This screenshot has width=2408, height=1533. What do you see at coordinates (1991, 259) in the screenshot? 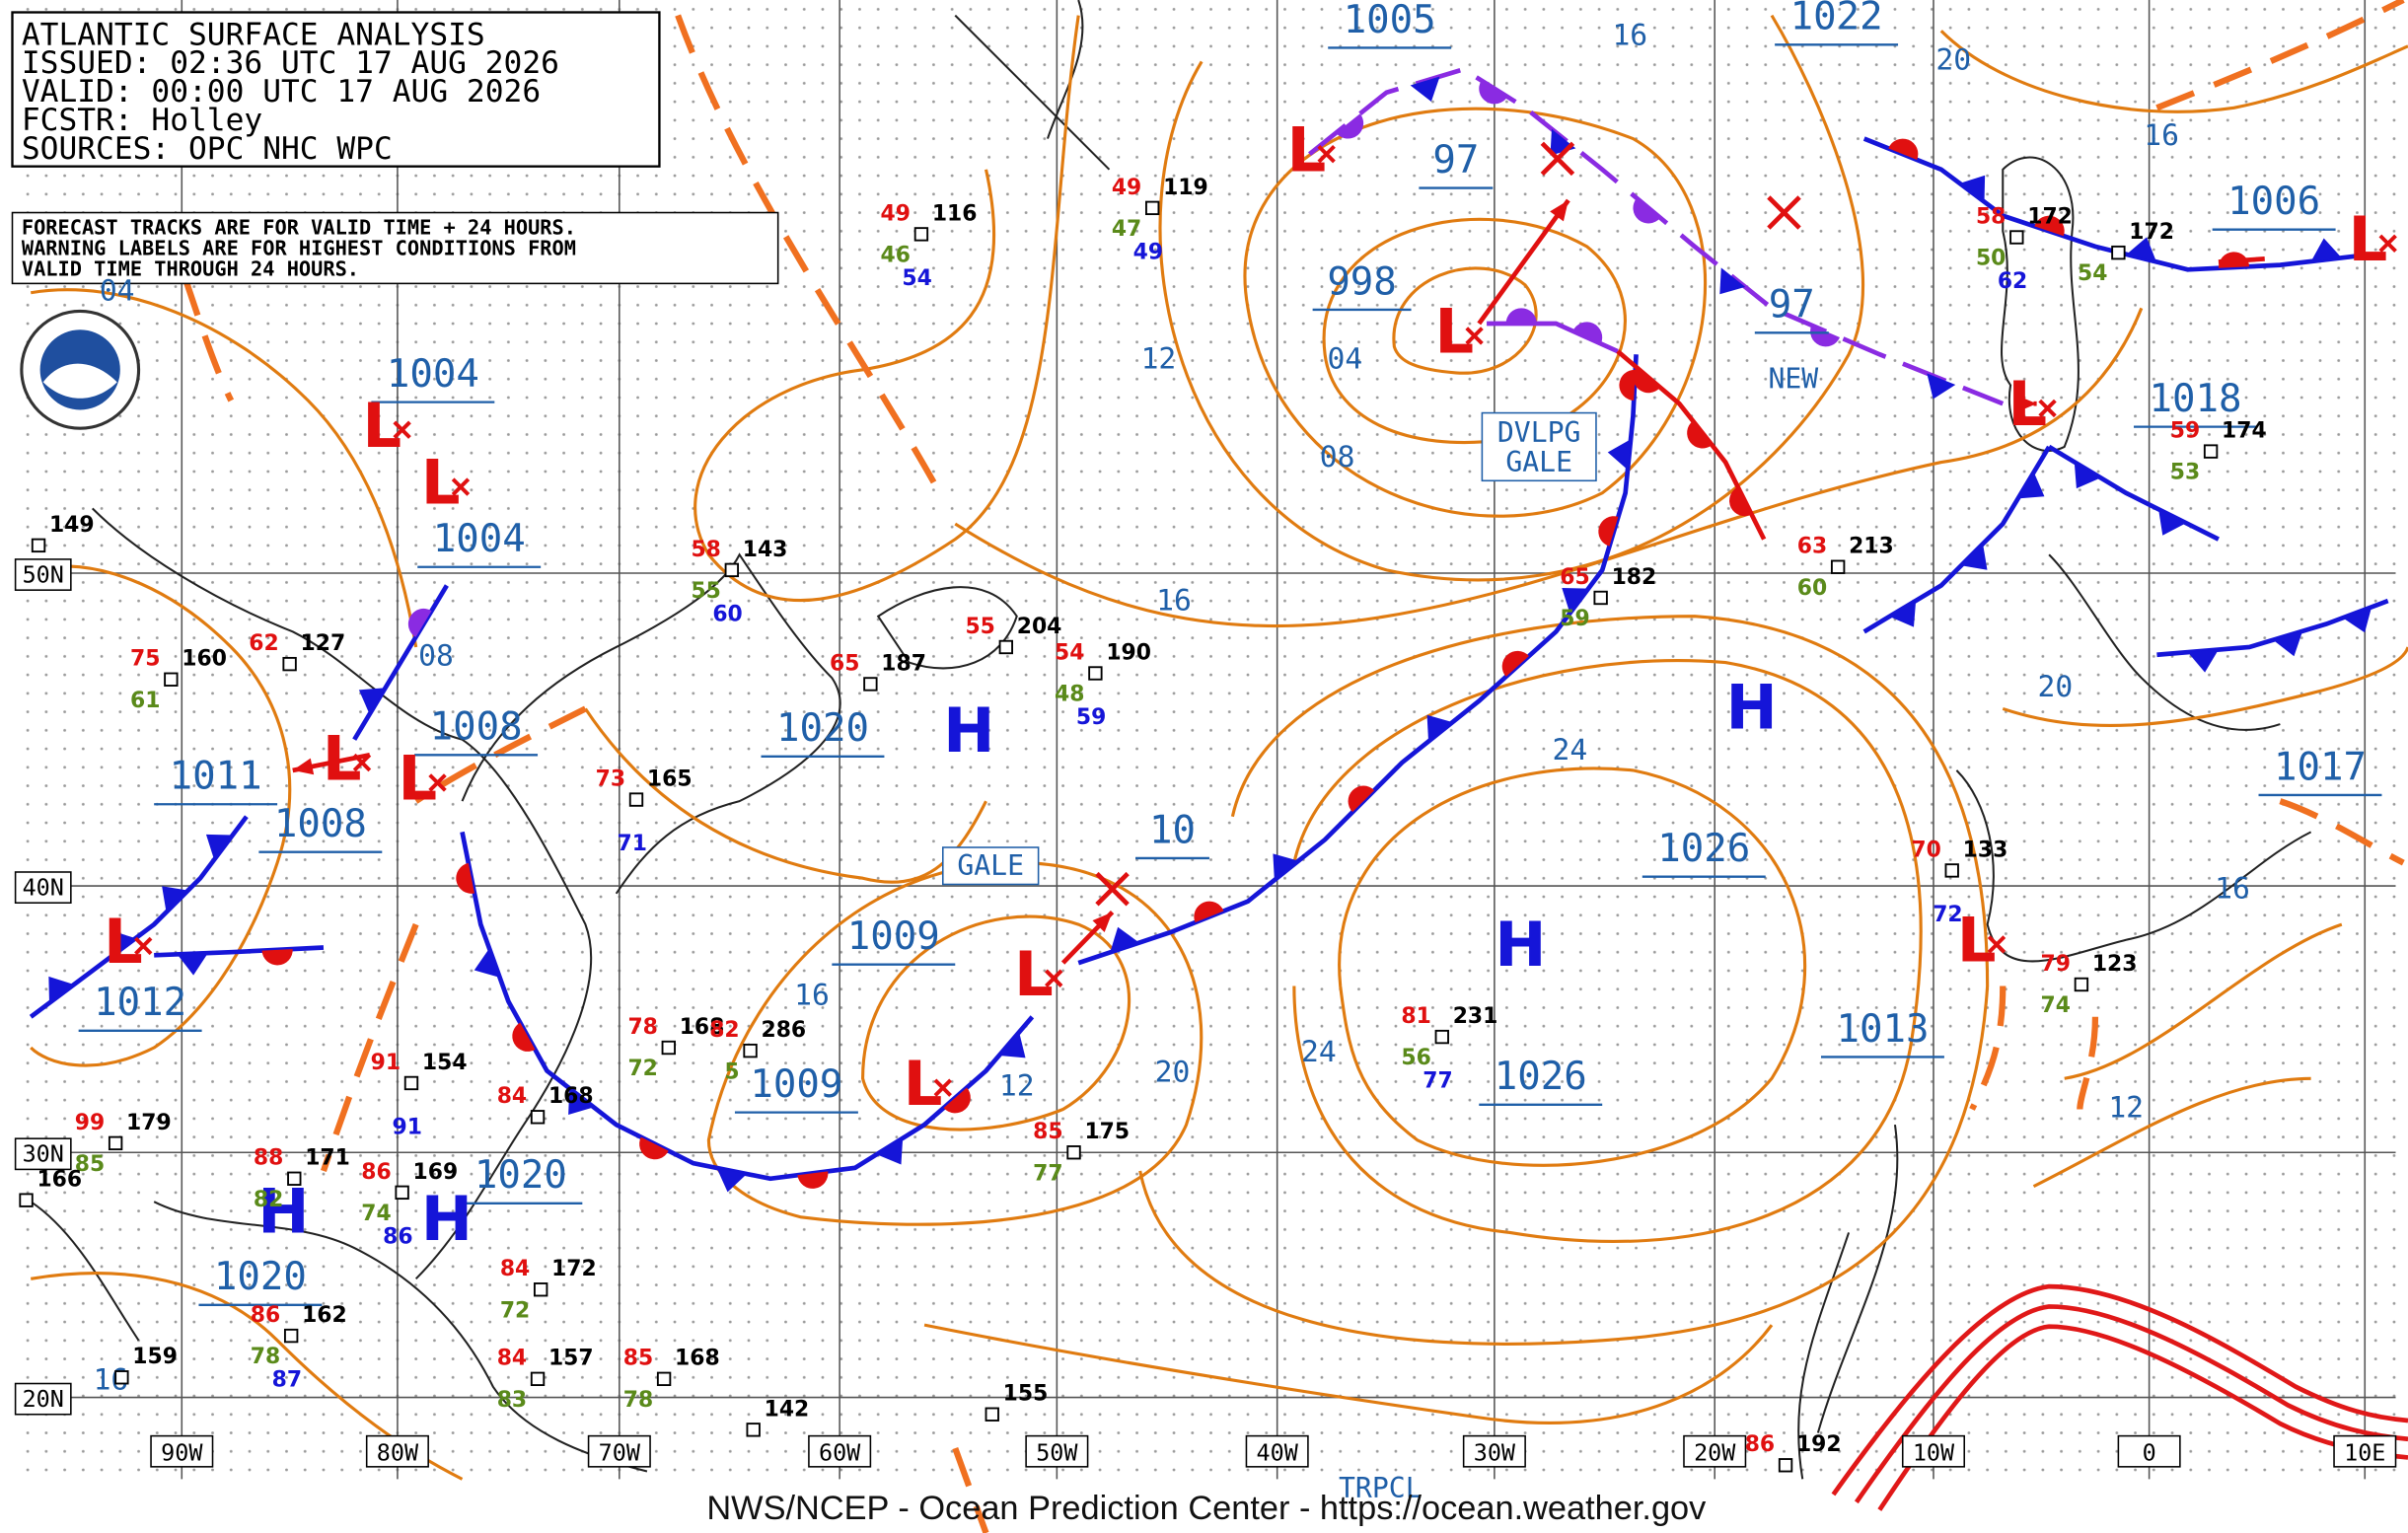
I see `station-dewpoint: 50` at bounding box center [1991, 259].